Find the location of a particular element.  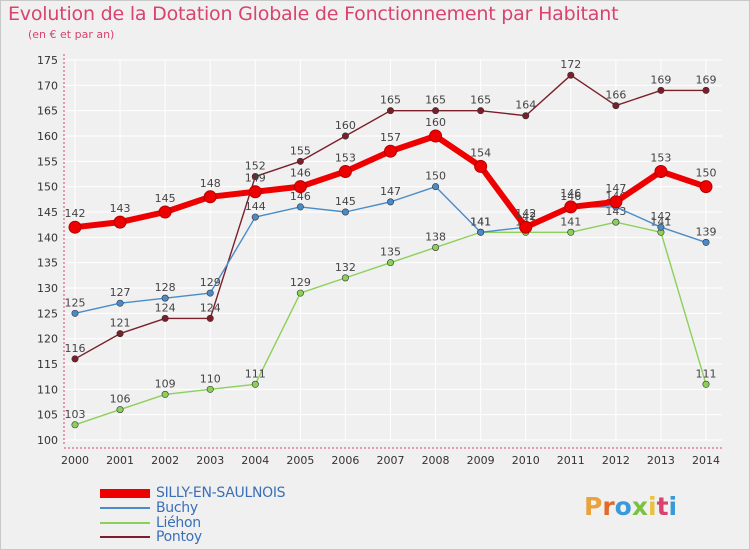

data-label-li-hon: 110 is located at coordinates (210, 378).